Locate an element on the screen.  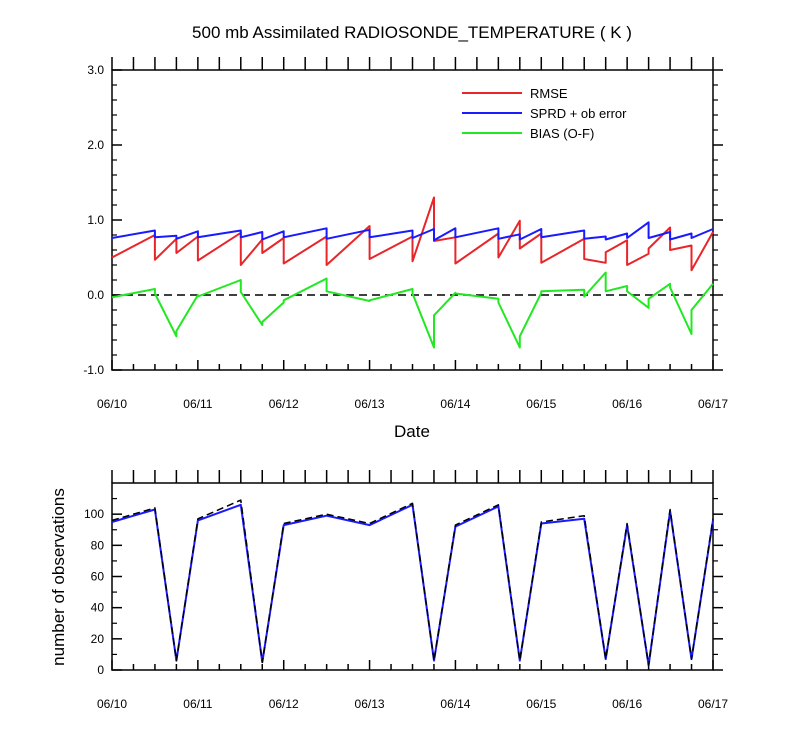
y-tick-label: 0 is located at coordinates (100, 670).